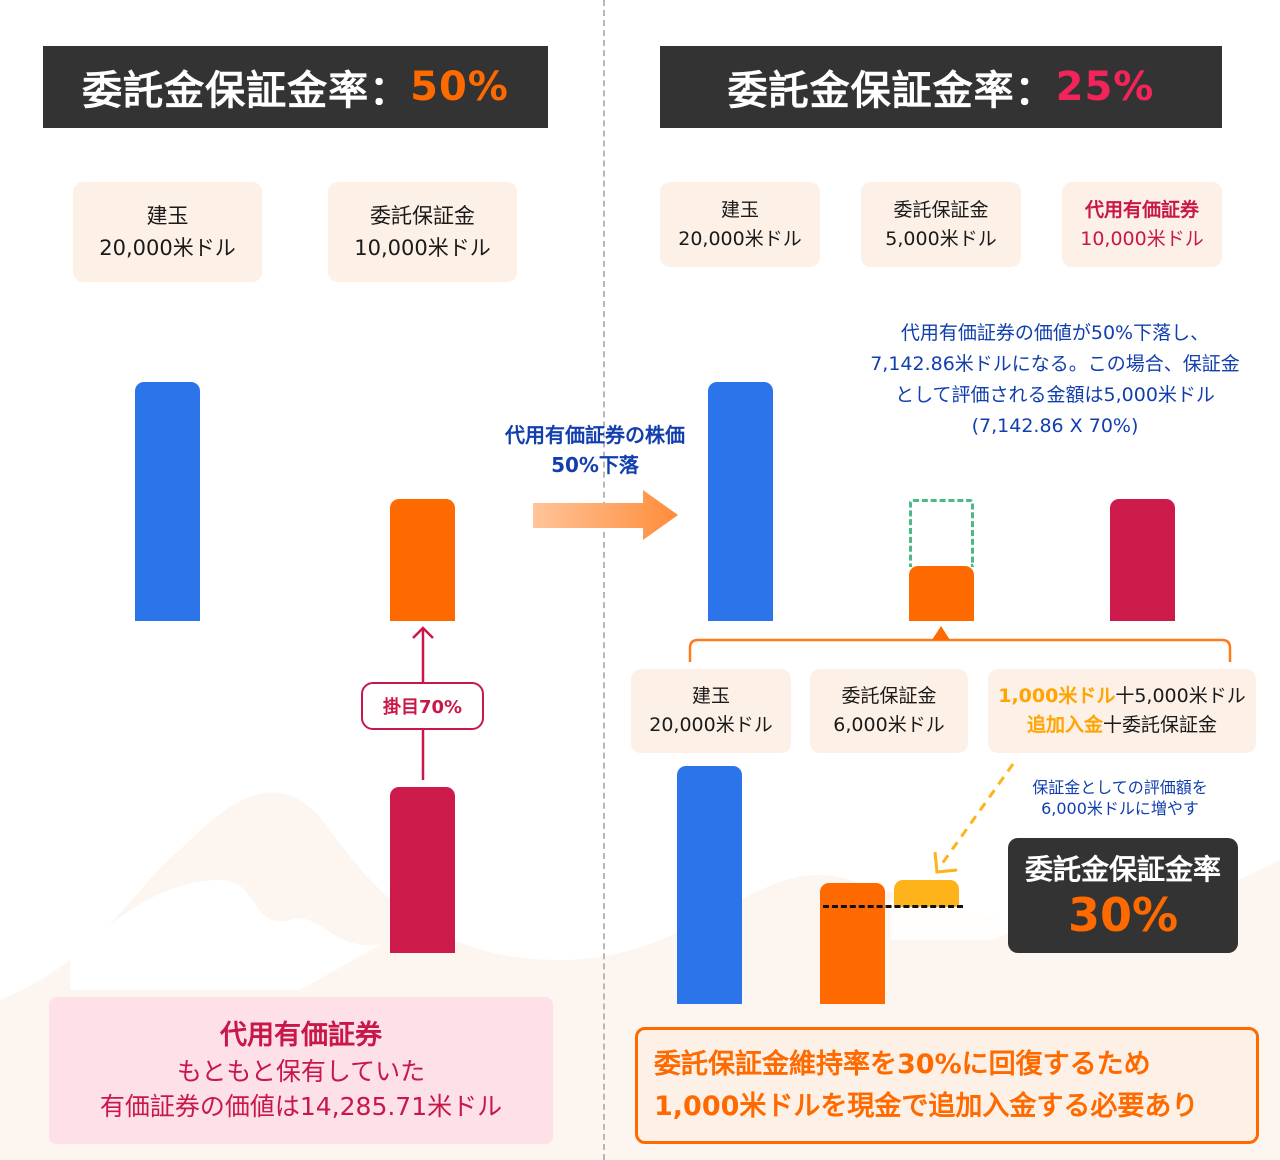  I want to click on right-margin-box: 委託保証金 5,000米ドル, so click(941, 224).